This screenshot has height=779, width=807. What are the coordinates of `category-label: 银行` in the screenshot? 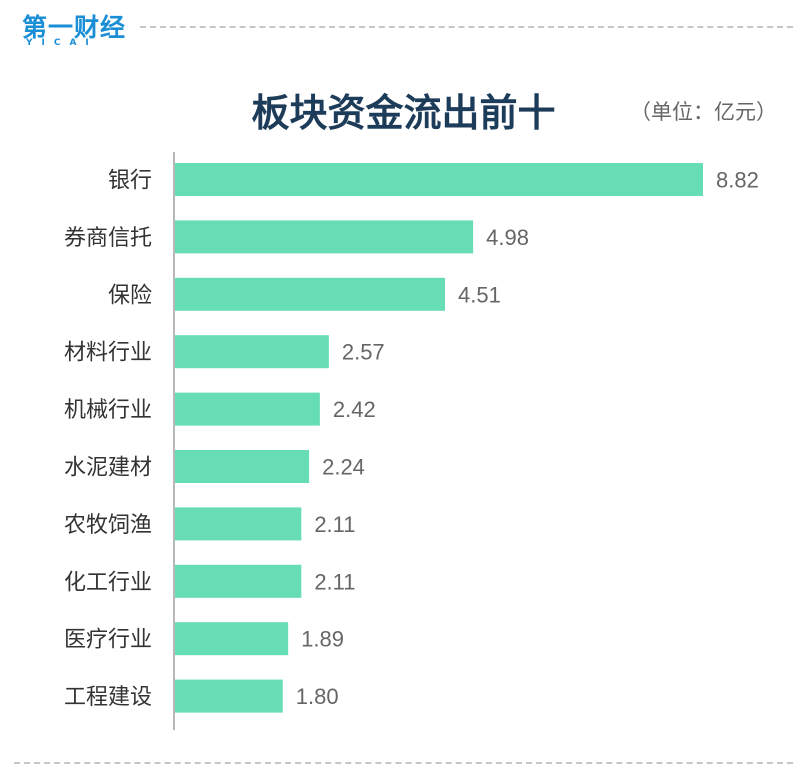 It's located at (130, 181).